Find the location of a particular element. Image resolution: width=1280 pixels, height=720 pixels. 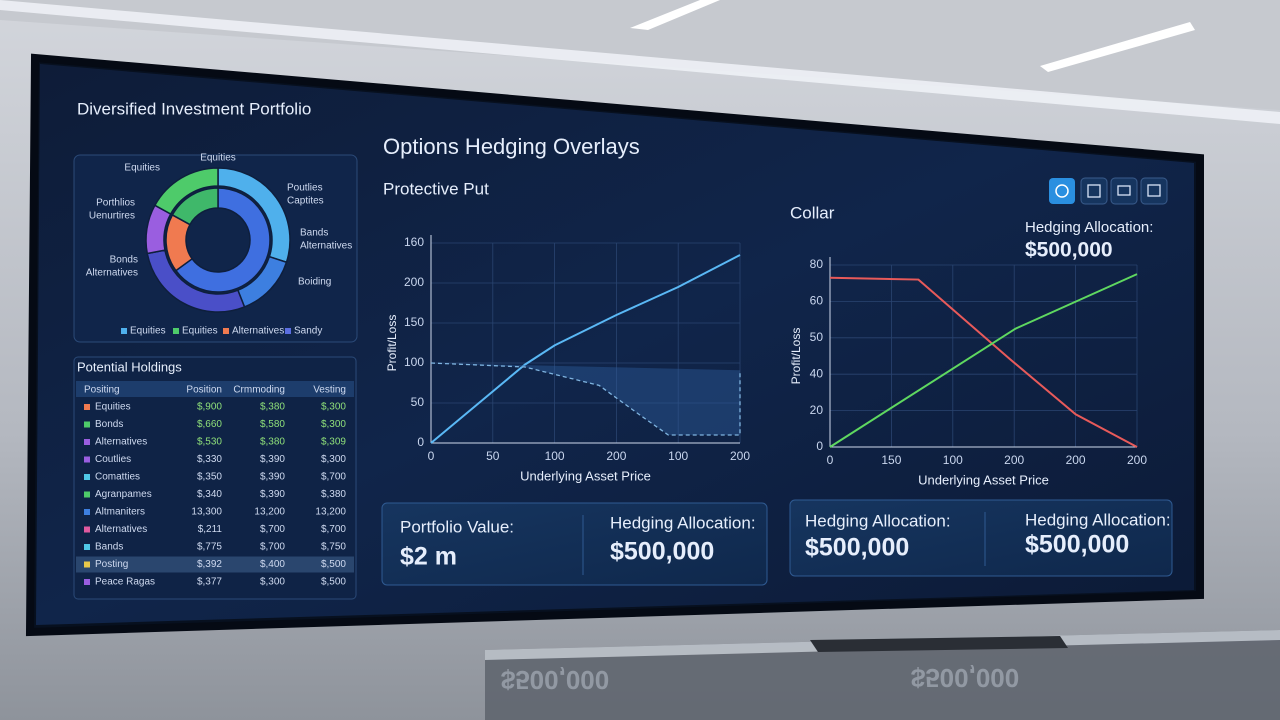

shaded-area is located at coordinates (585, 399).